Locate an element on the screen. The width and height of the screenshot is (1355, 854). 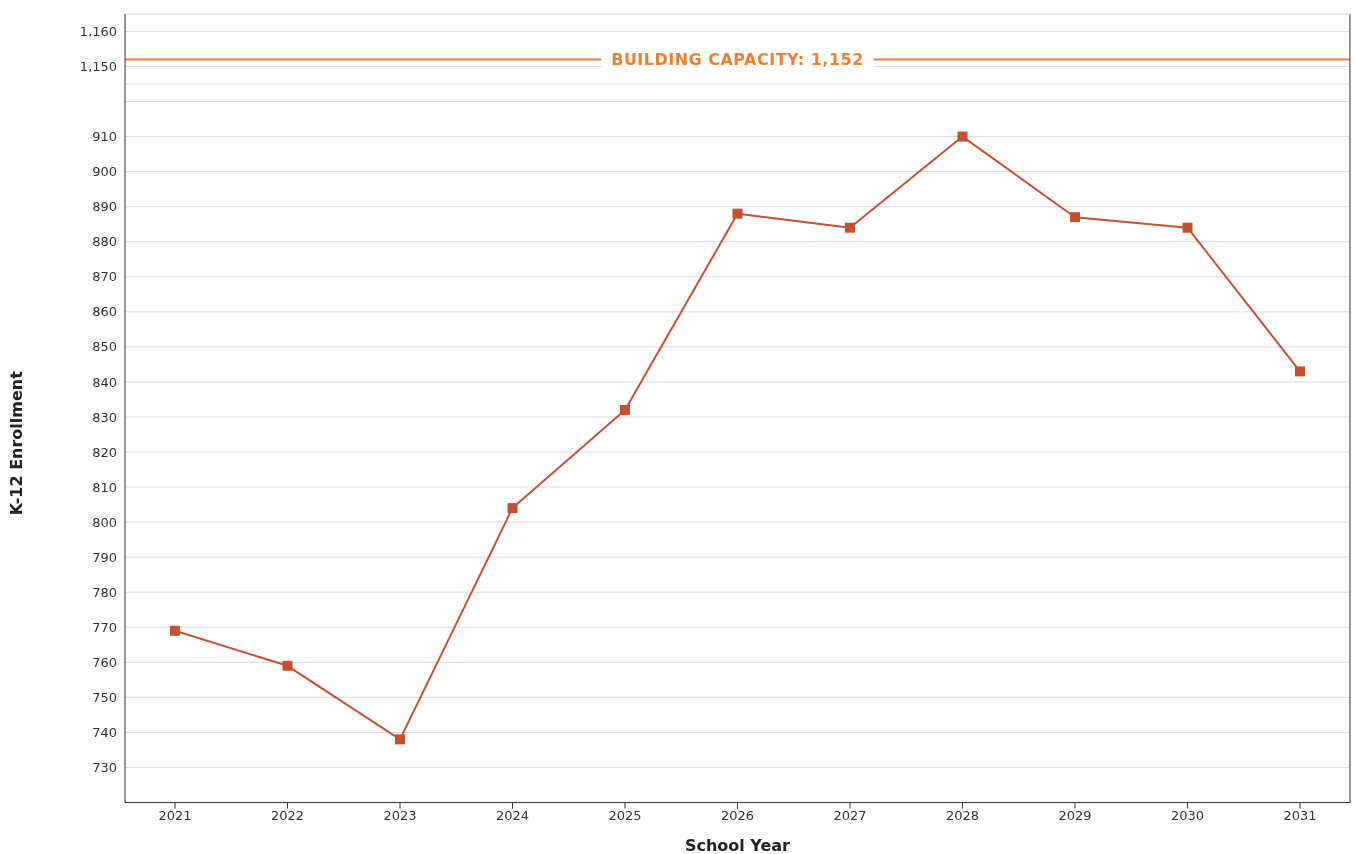
x-tick-label: 2022 is located at coordinates (287, 815).